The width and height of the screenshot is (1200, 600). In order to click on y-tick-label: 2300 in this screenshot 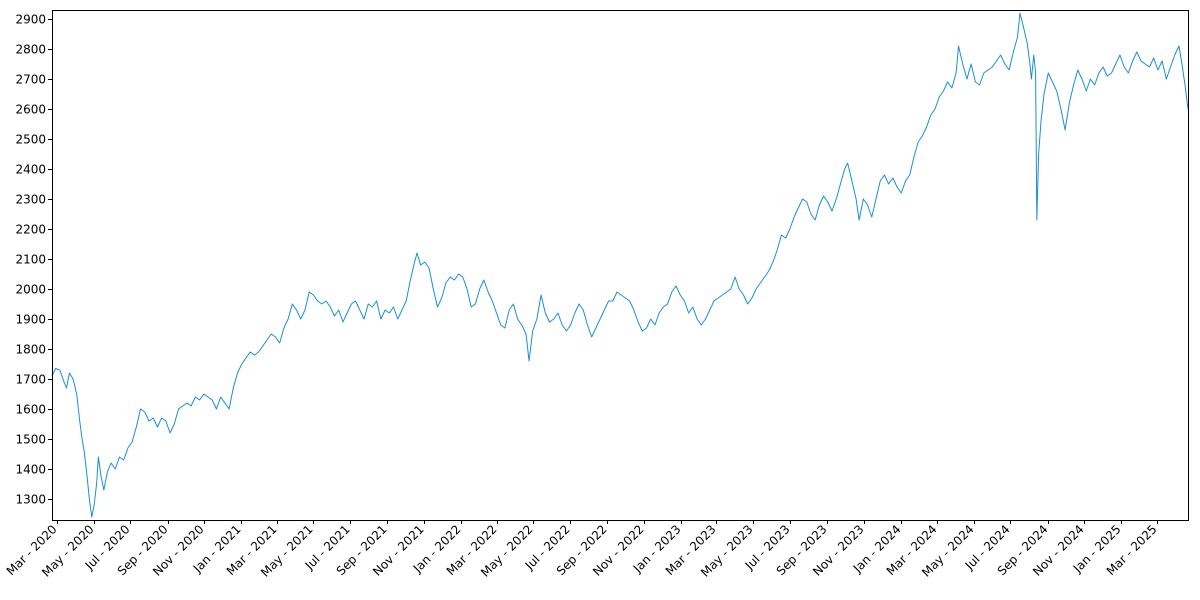, I will do `click(30, 200)`.